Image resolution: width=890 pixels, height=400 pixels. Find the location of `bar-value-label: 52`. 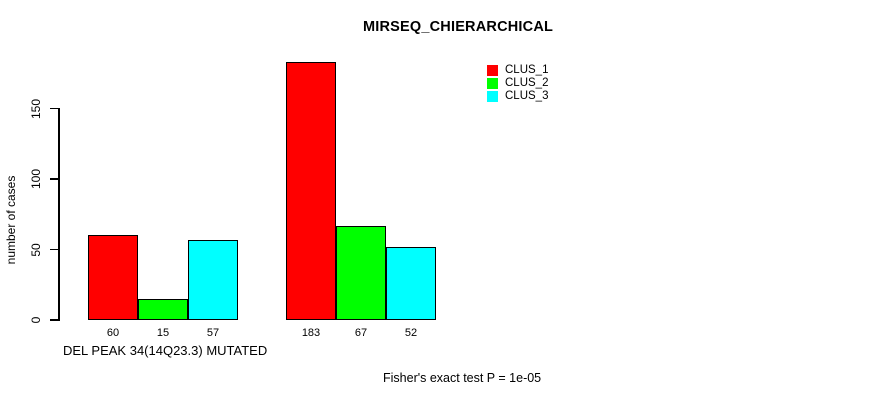

bar-value-label: 52 is located at coordinates (411, 333).